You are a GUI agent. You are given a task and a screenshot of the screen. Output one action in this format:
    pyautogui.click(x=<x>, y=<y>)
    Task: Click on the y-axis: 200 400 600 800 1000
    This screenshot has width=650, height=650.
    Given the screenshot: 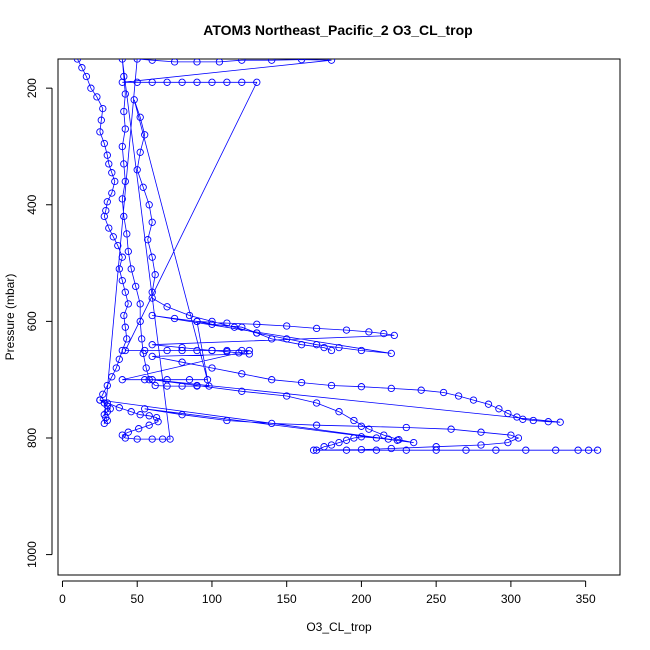 What is the action you would take?
    pyautogui.click(x=39, y=323)
    